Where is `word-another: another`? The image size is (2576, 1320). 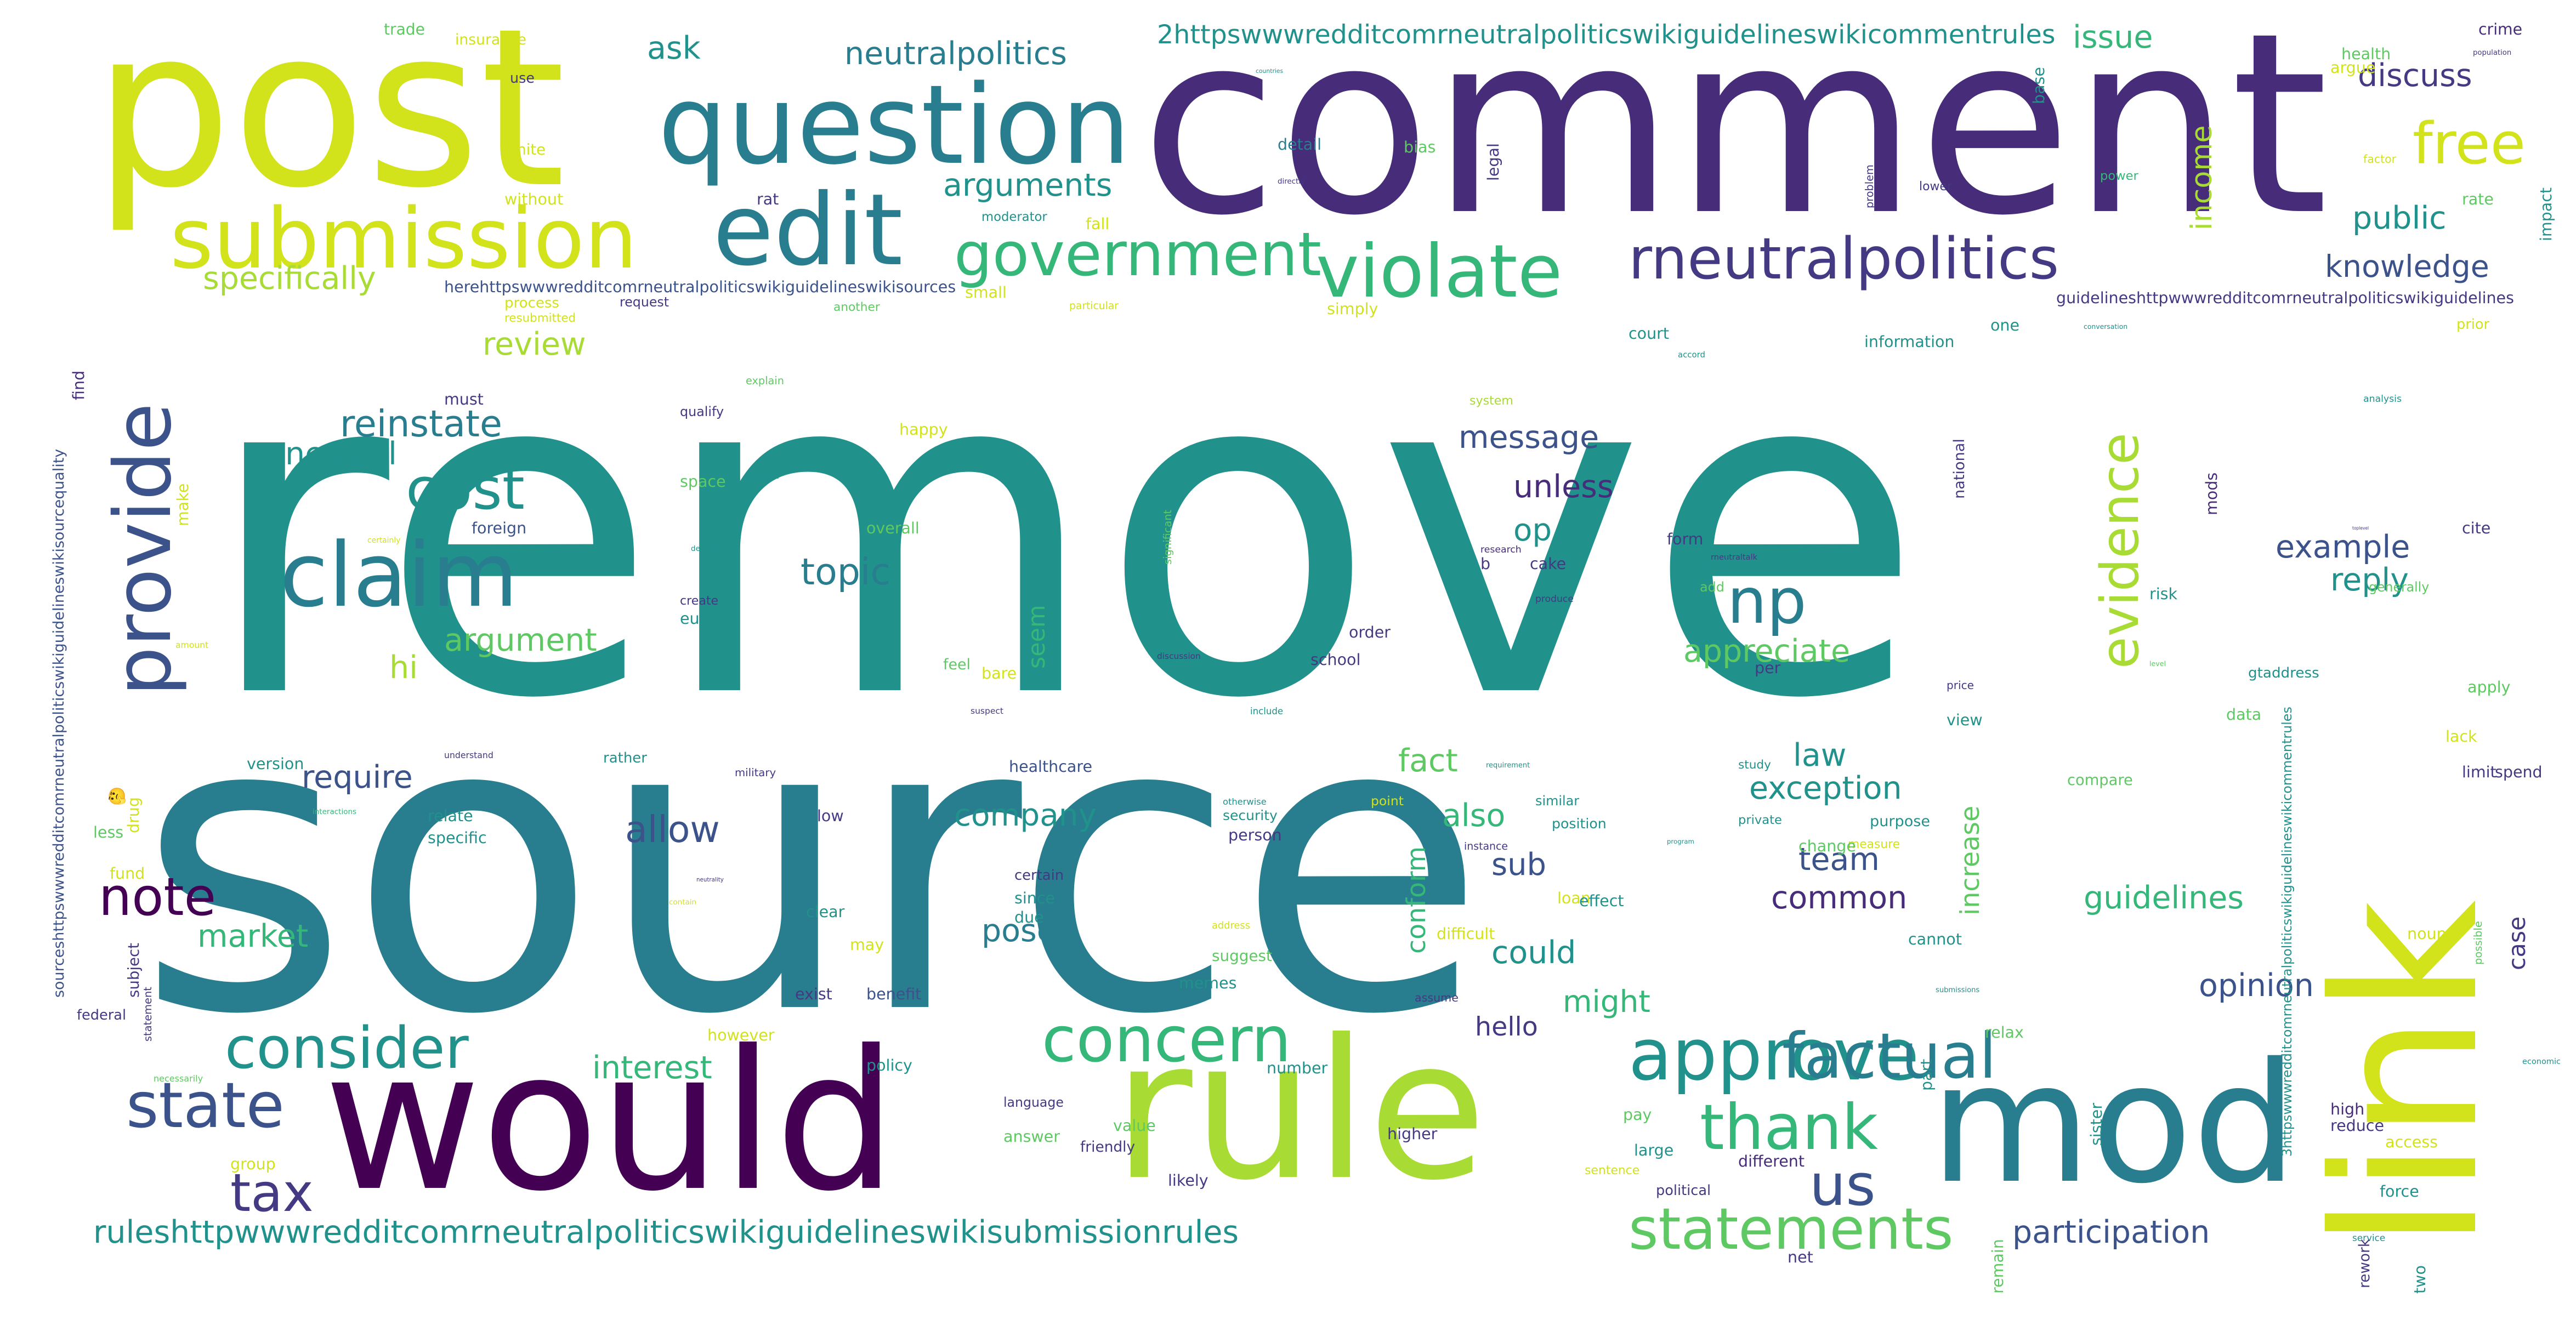
word-another: another is located at coordinates (857, 307).